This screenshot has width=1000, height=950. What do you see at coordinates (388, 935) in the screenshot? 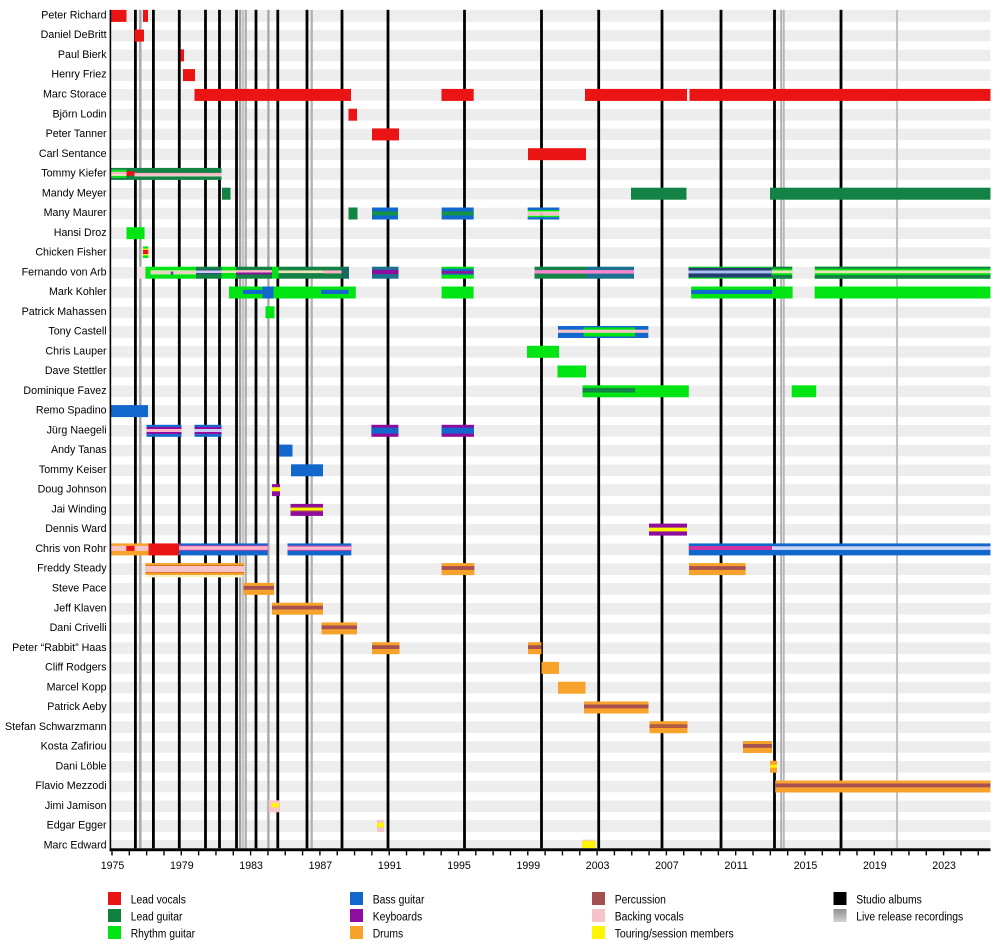
I see `svg-text: Drums` at bounding box center [388, 935].